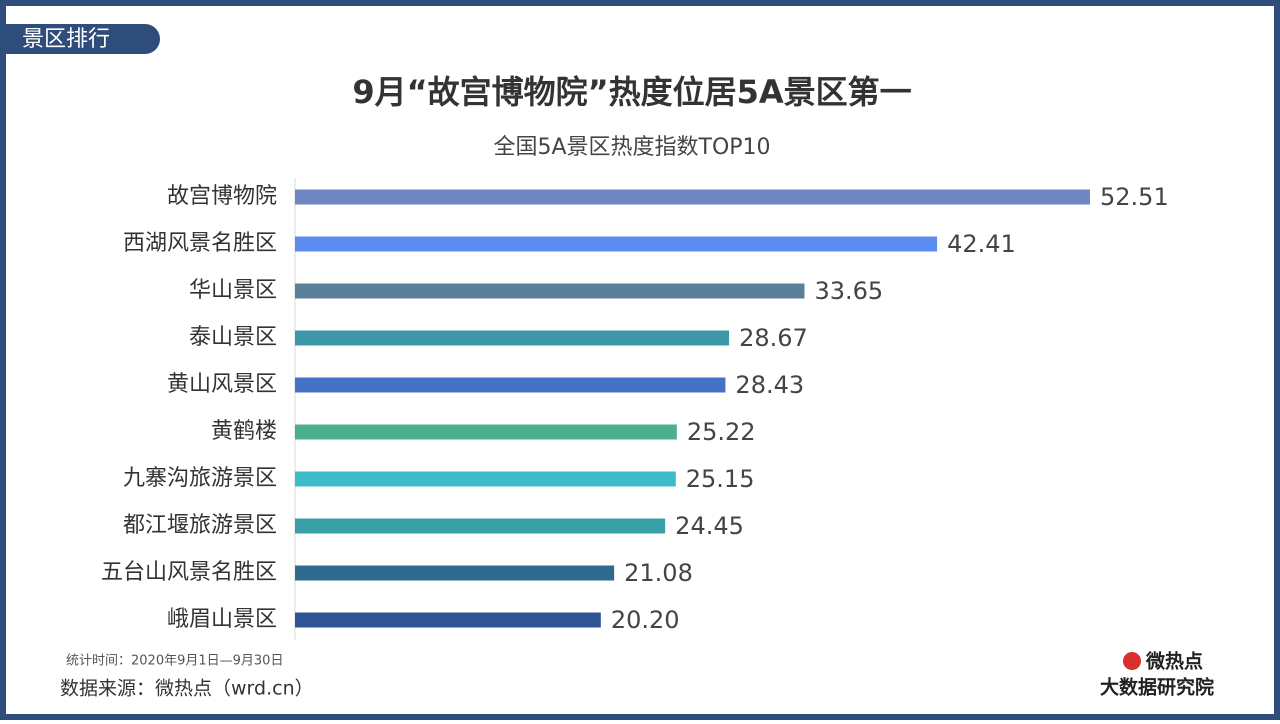 The image size is (1280, 724). Describe the element at coordinates (645, 620) in the screenshot. I see `value-label: 20.20` at that location.